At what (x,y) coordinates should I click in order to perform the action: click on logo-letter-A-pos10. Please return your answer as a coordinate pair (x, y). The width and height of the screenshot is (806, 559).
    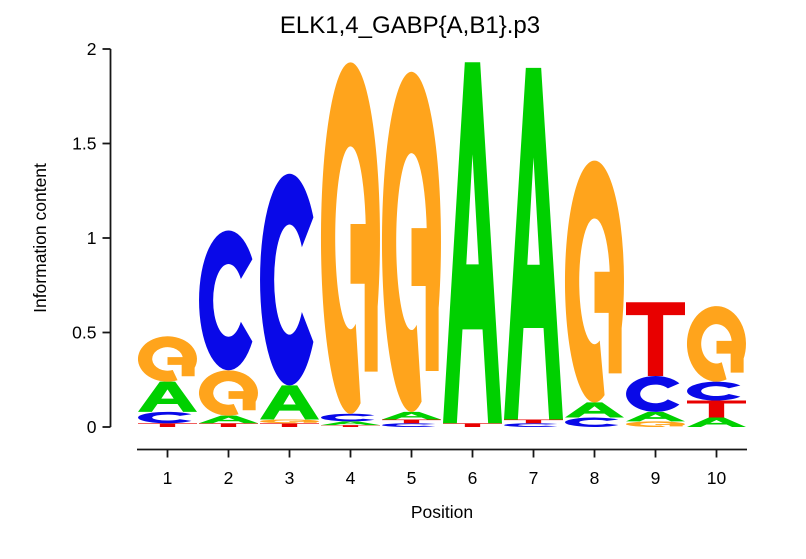
    Looking at the image, I should click on (716, 422).